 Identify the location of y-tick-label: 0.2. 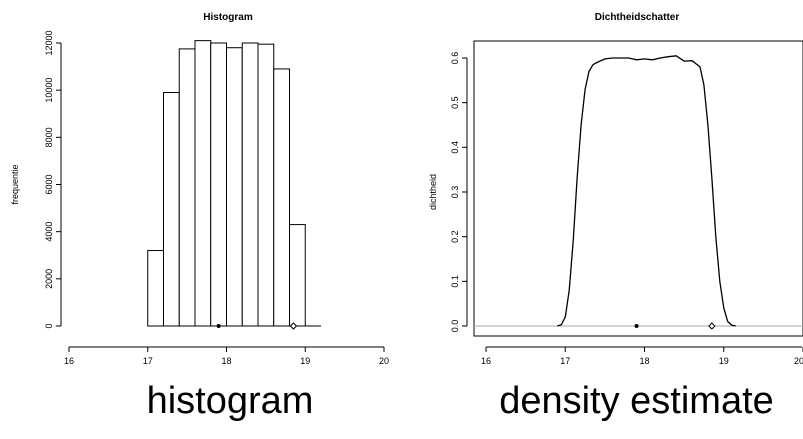
(455, 236).